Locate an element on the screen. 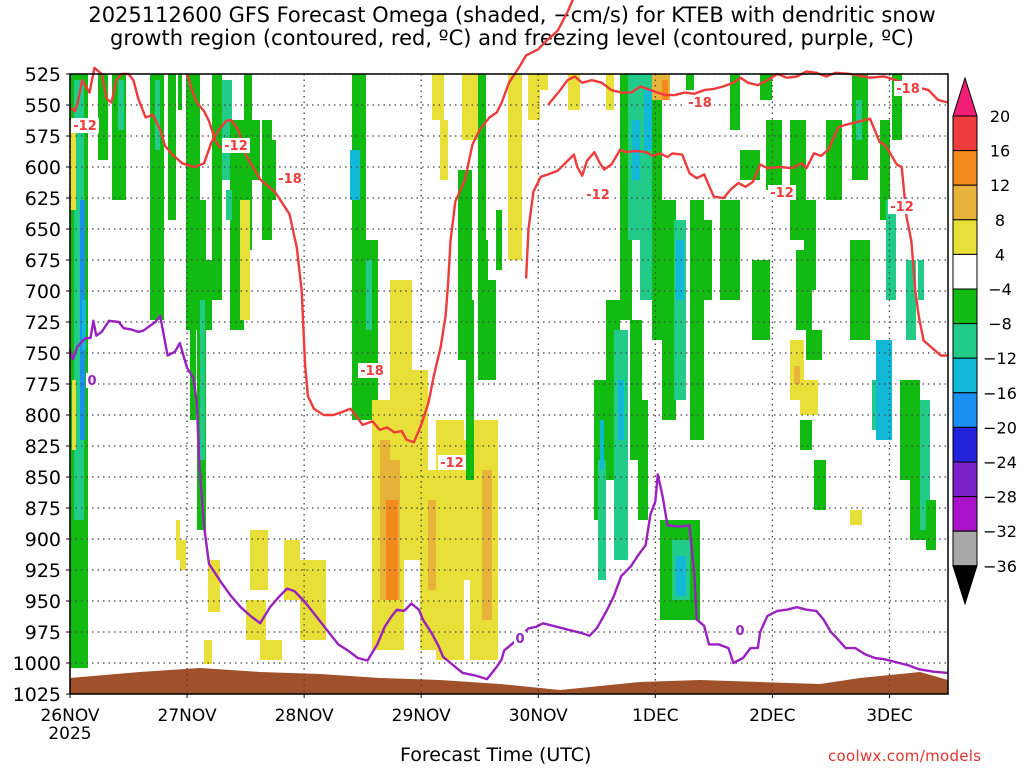 This screenshot has height=768, width=1024. colorbar-cap-top is located at coordinates (965, 96).